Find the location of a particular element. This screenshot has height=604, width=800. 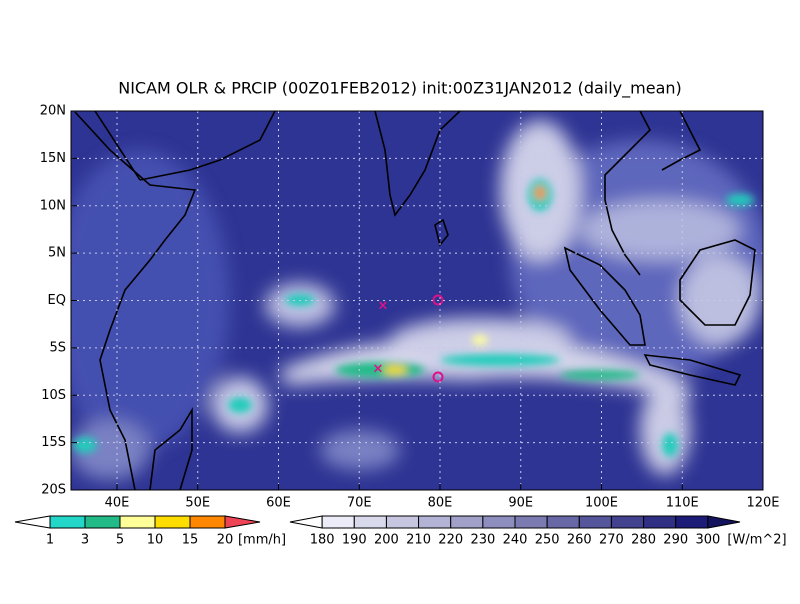

lon-label: 60E is located at coordinates (278, 503).